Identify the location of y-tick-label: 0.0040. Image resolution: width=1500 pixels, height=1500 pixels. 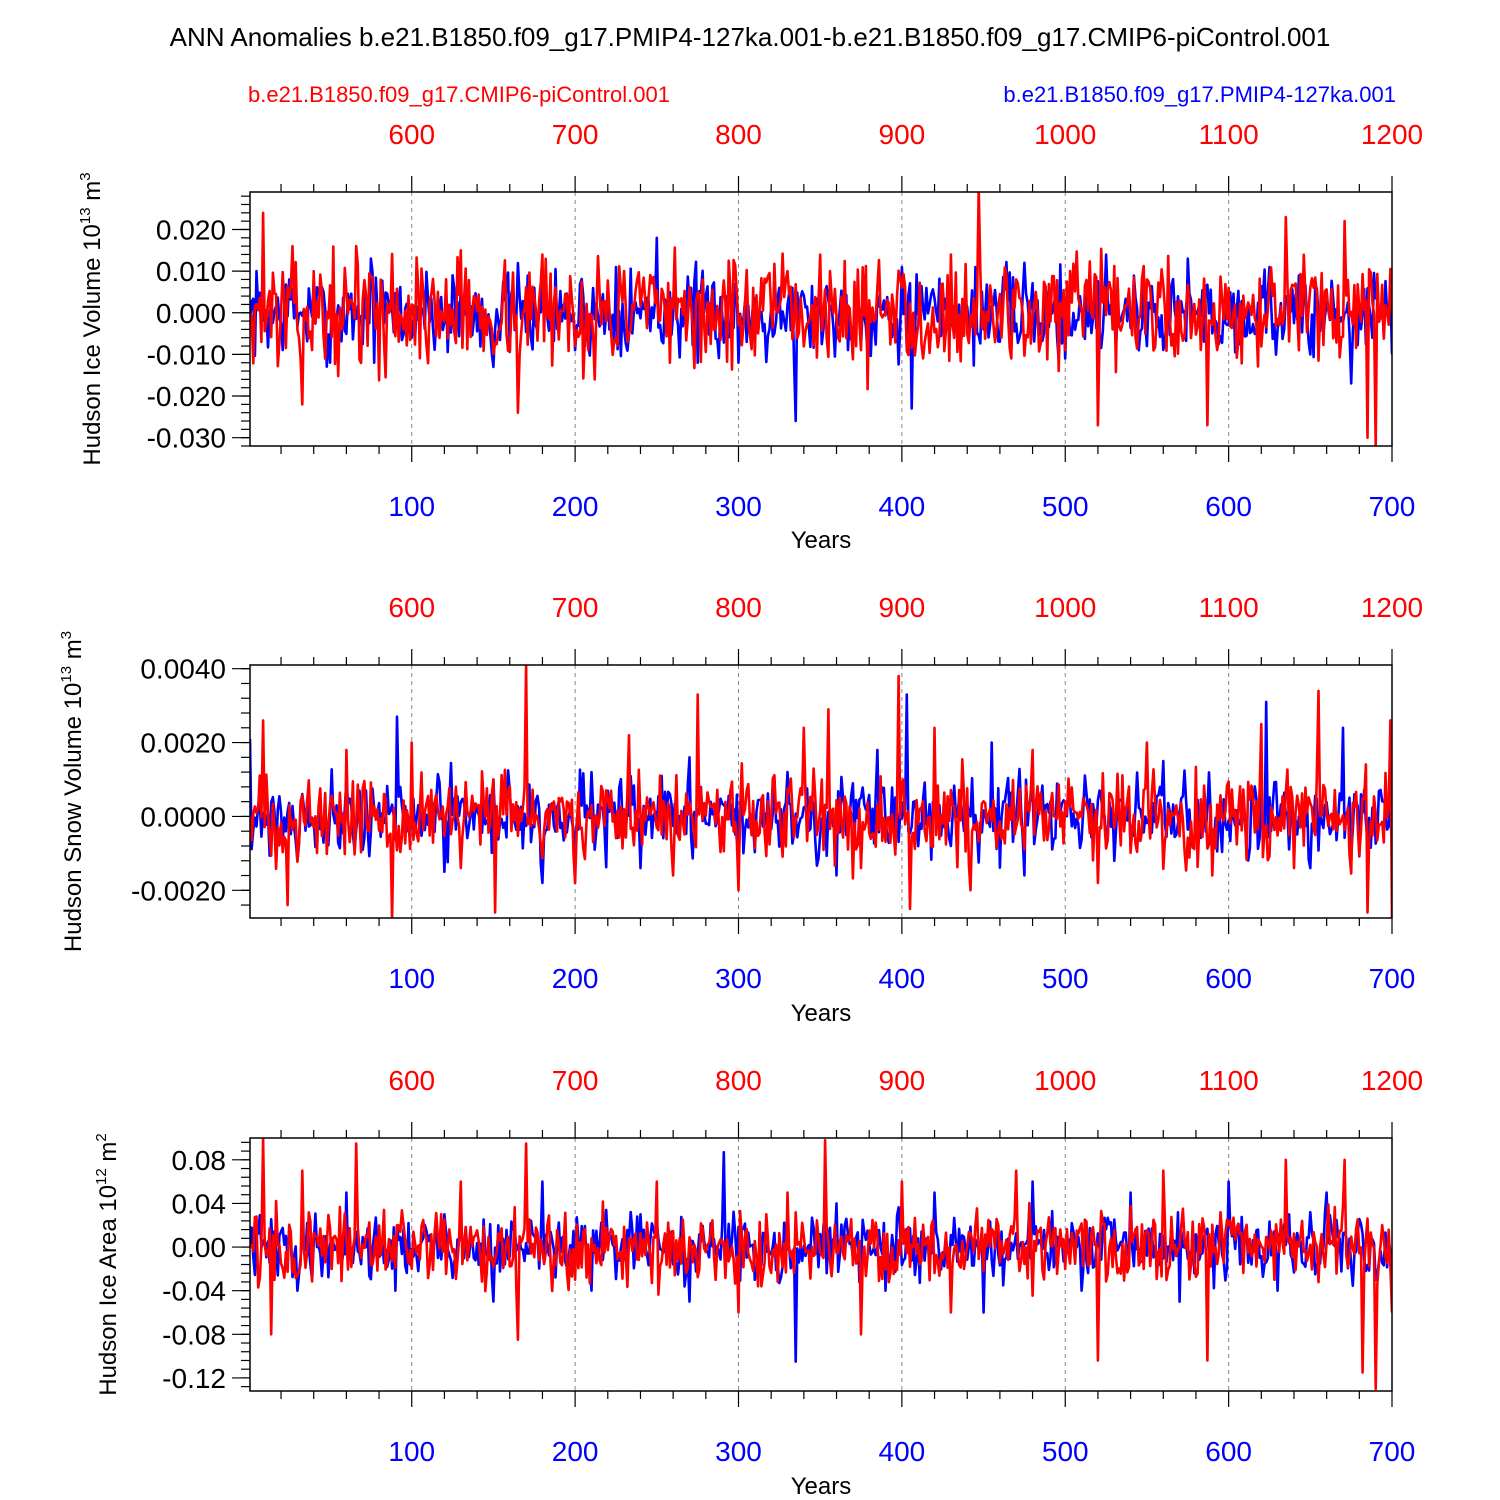
(183, 669).